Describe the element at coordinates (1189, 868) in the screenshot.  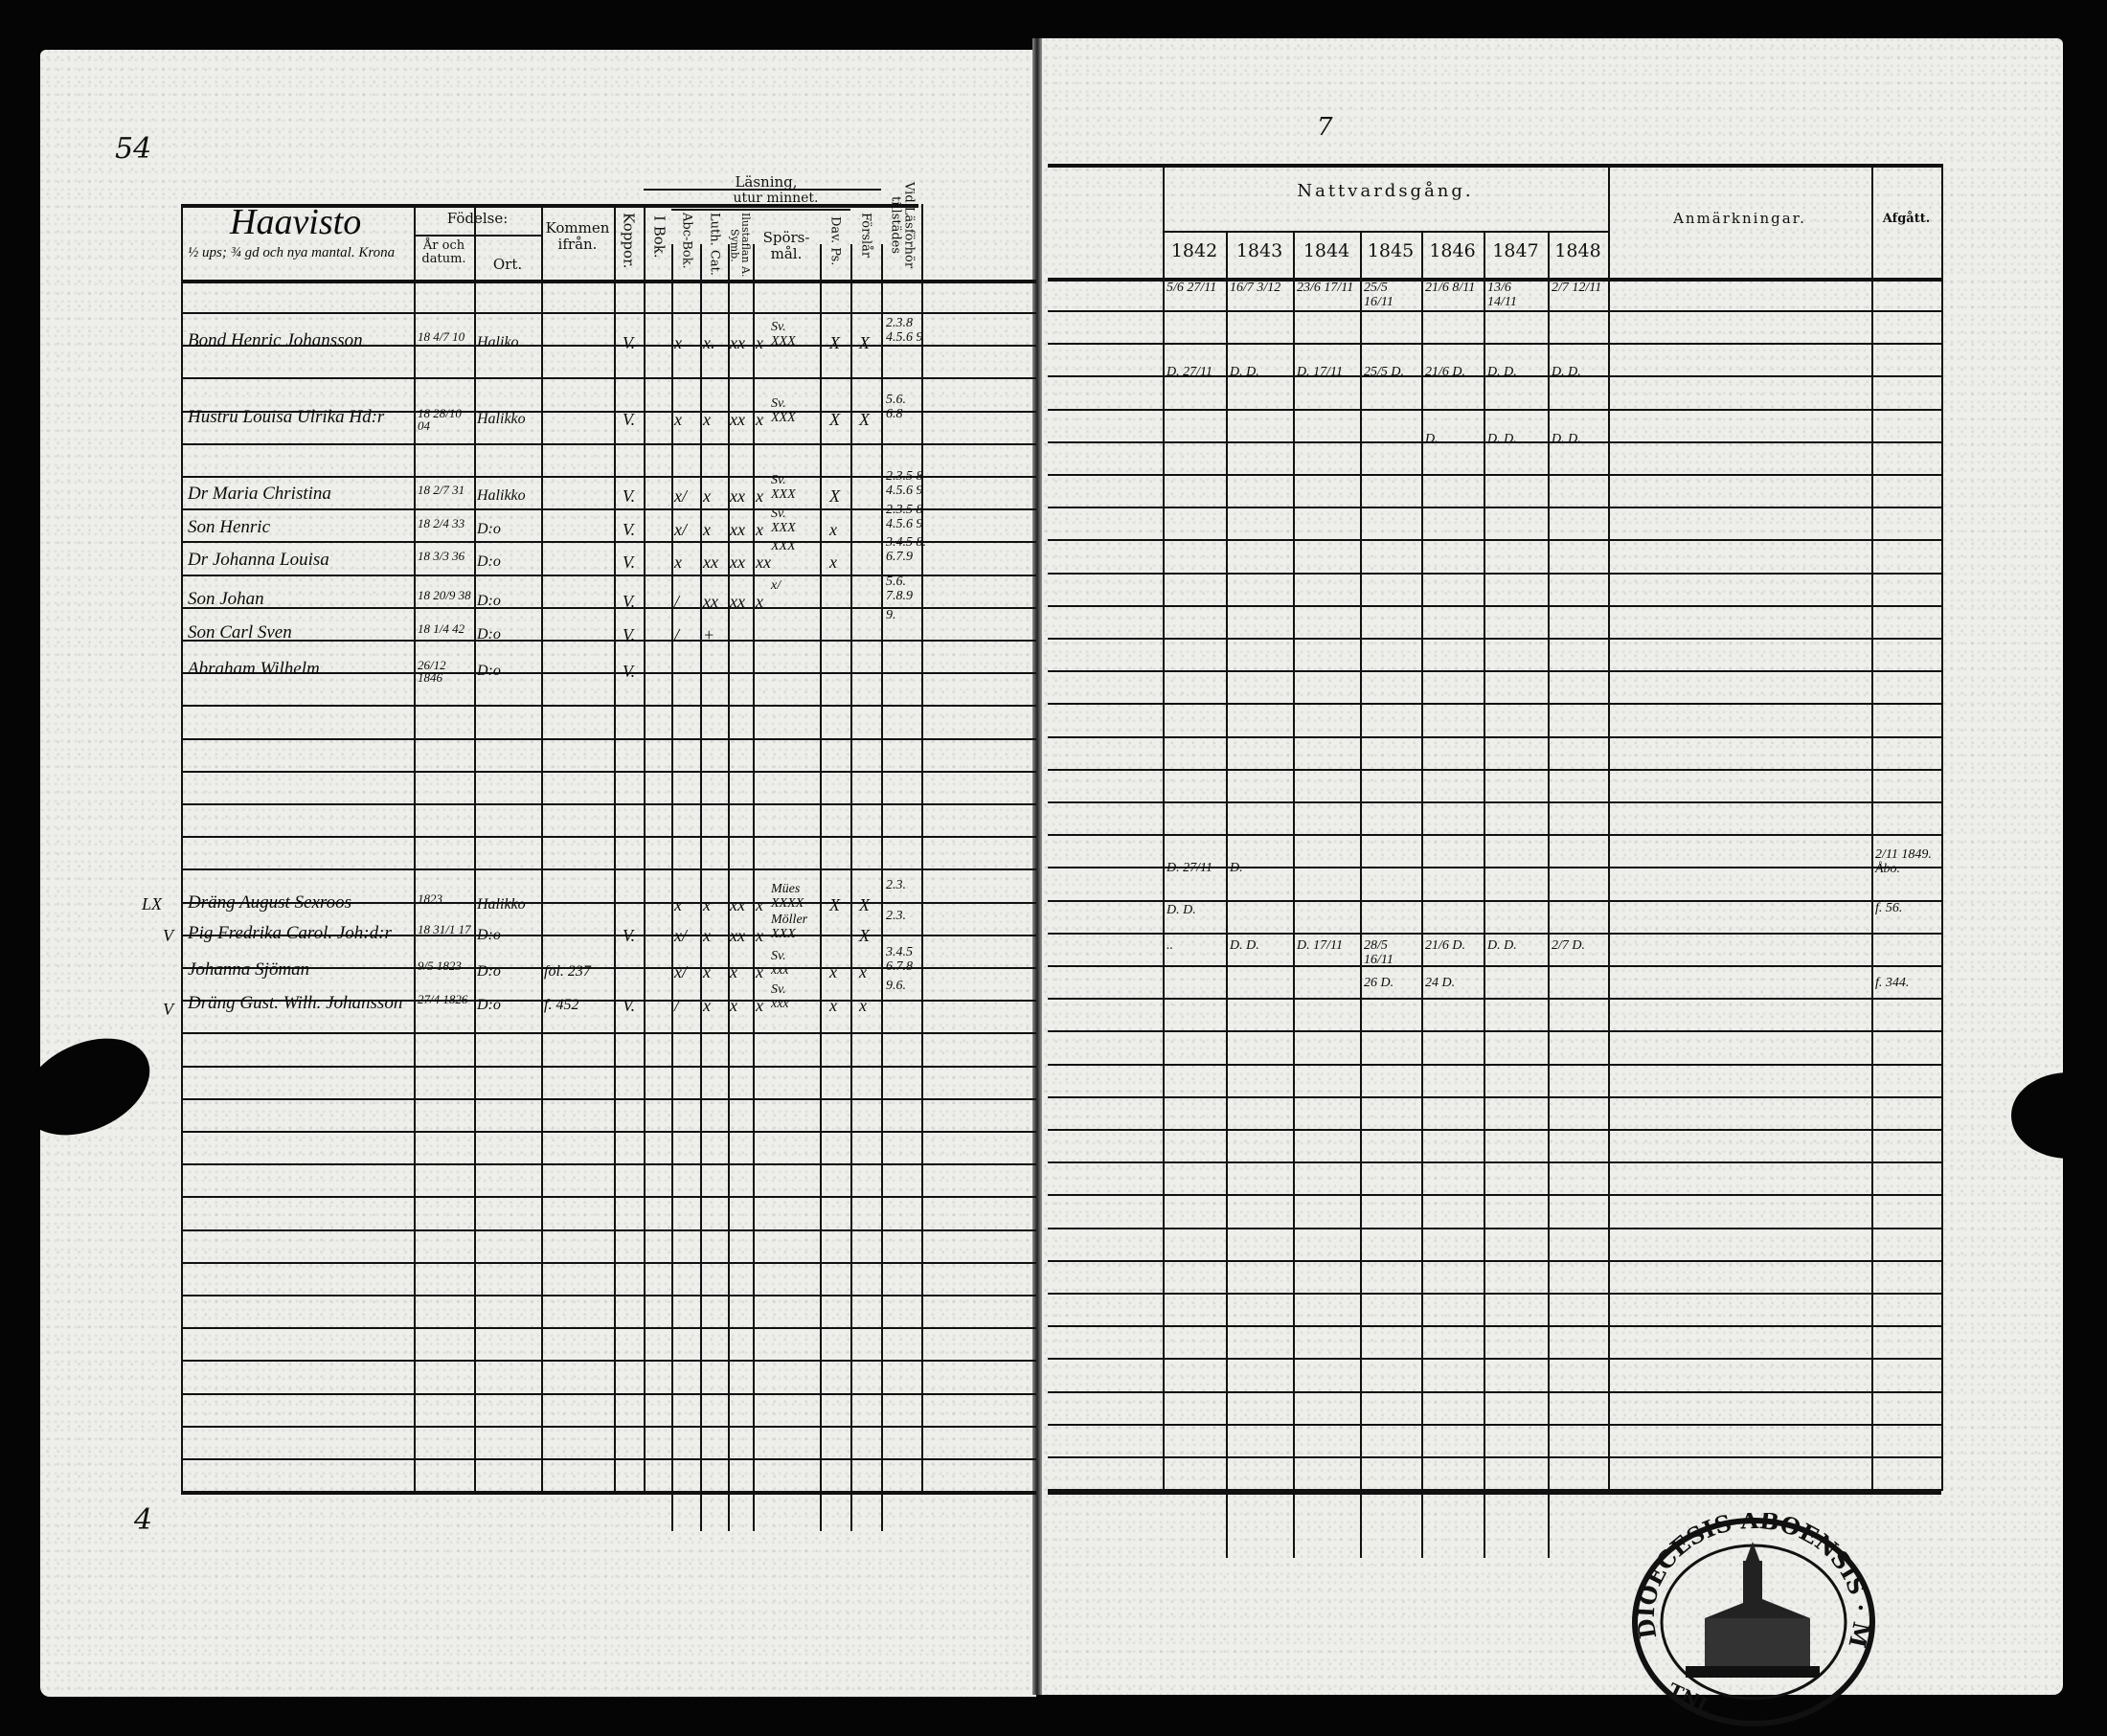
I see `communion-date: D. 27/11` at that location.